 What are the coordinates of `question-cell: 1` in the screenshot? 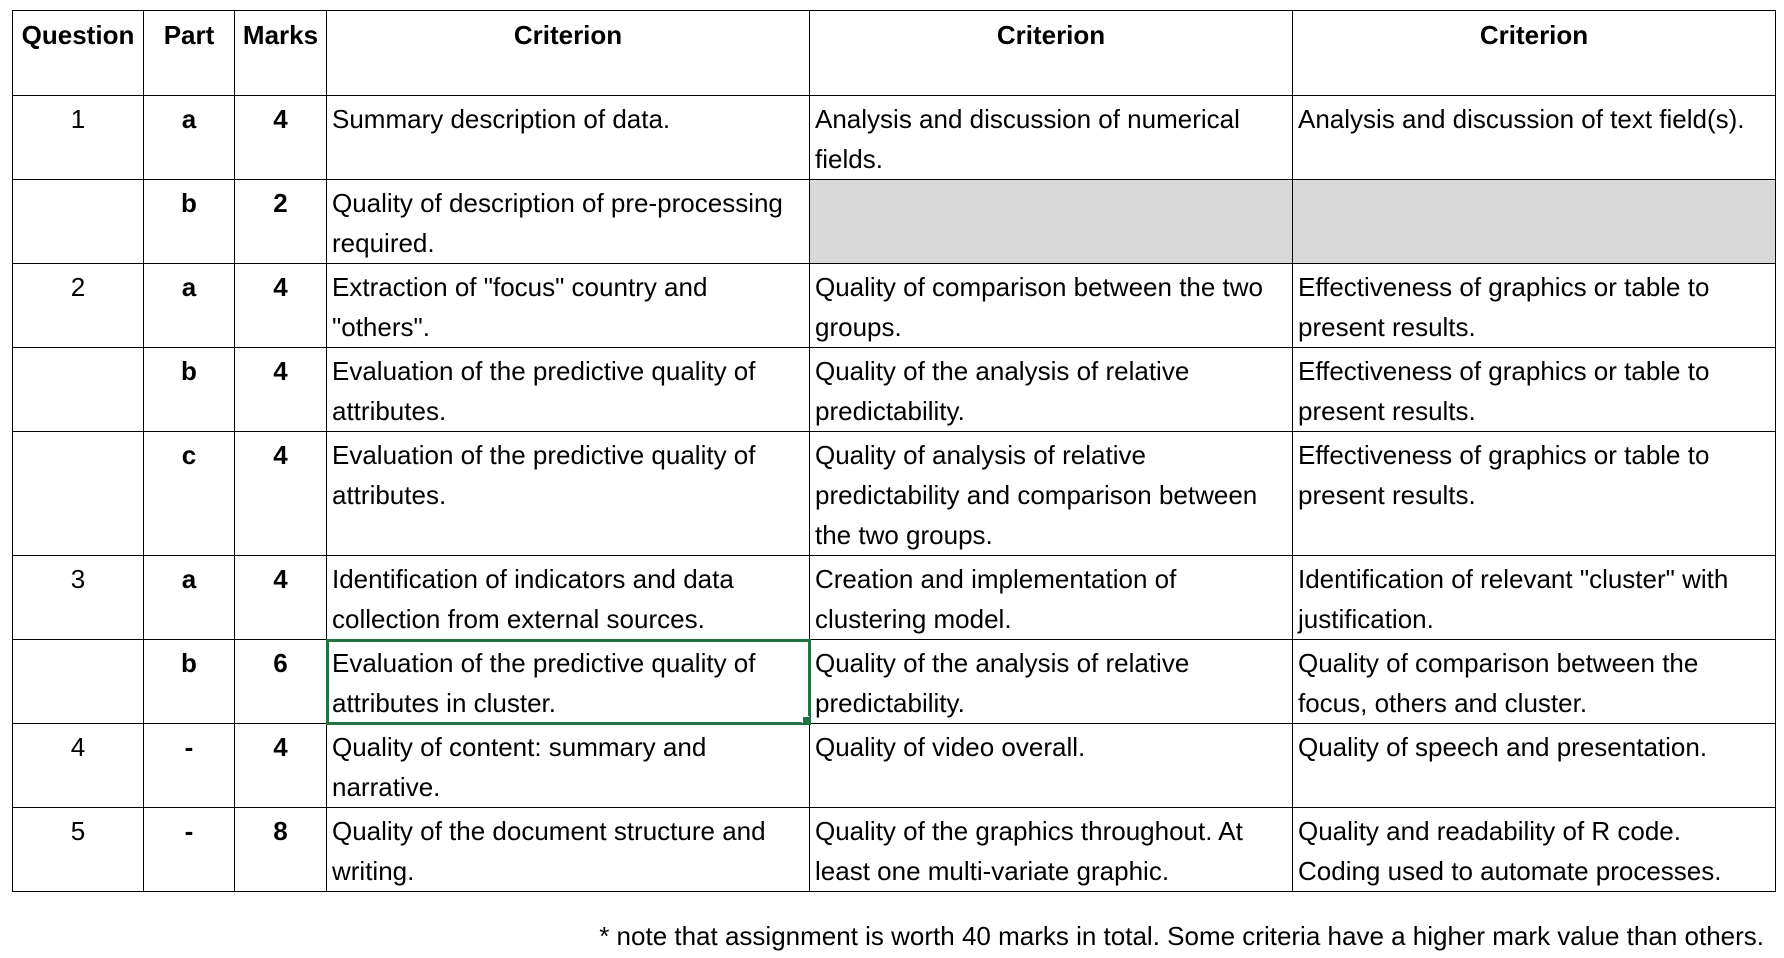 It's located at (78, 137).